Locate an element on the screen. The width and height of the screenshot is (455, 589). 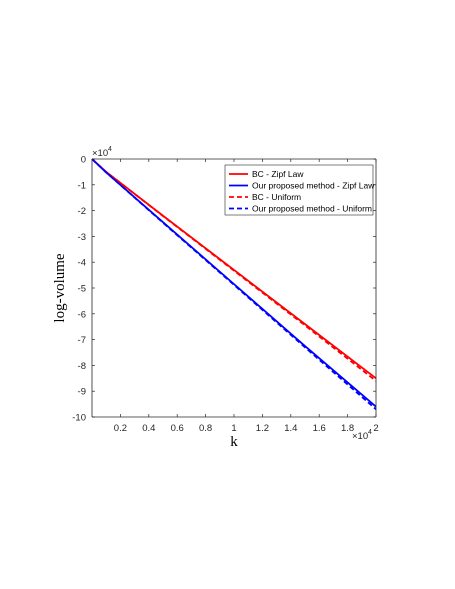
x-axis-label: k is located at coordinates (234, 442).